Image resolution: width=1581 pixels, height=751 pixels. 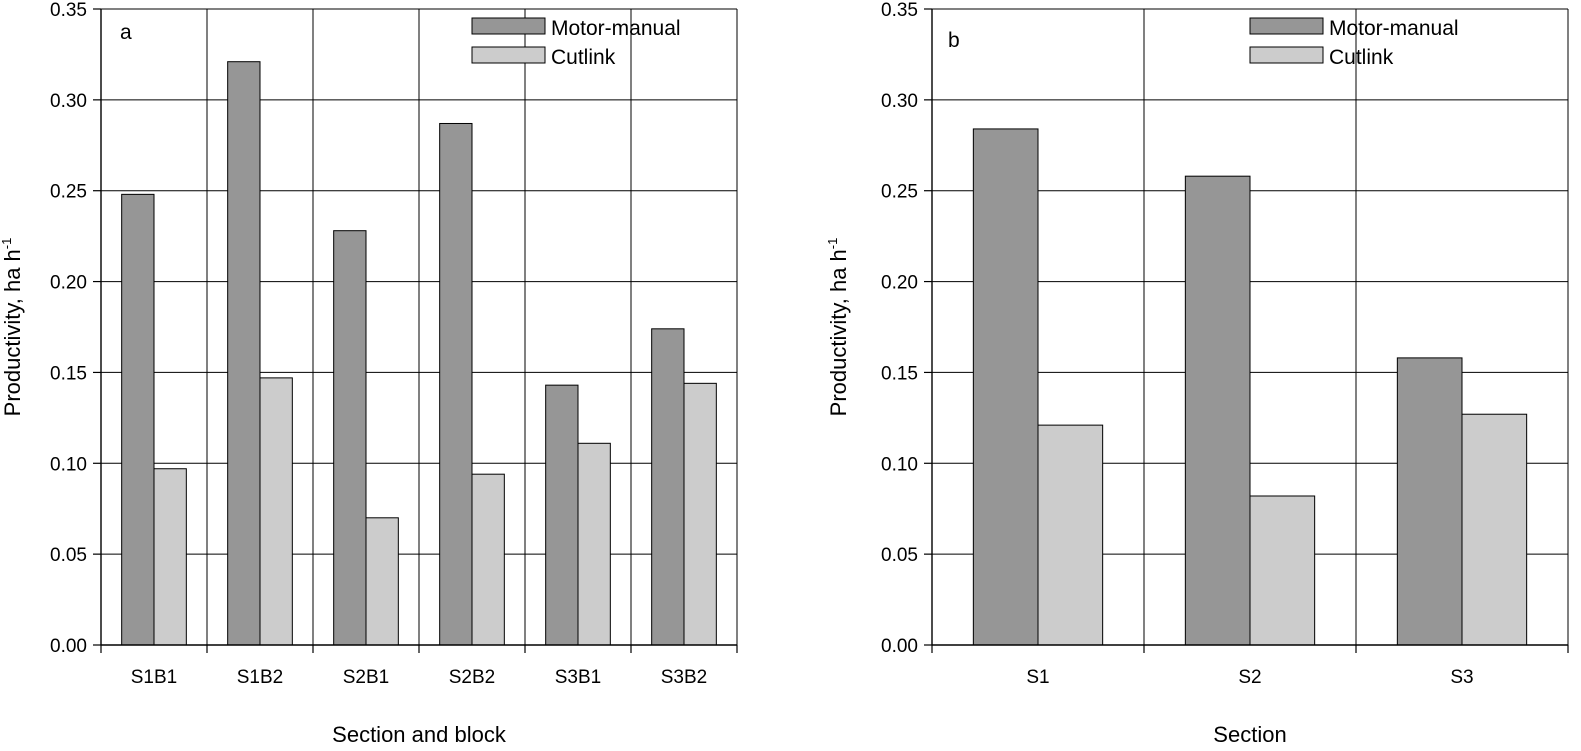 What do you see at coordinates (1282, 570) in the screenshot?
I see `bar-cutlink-s2` at bounding box center [1282, 570].